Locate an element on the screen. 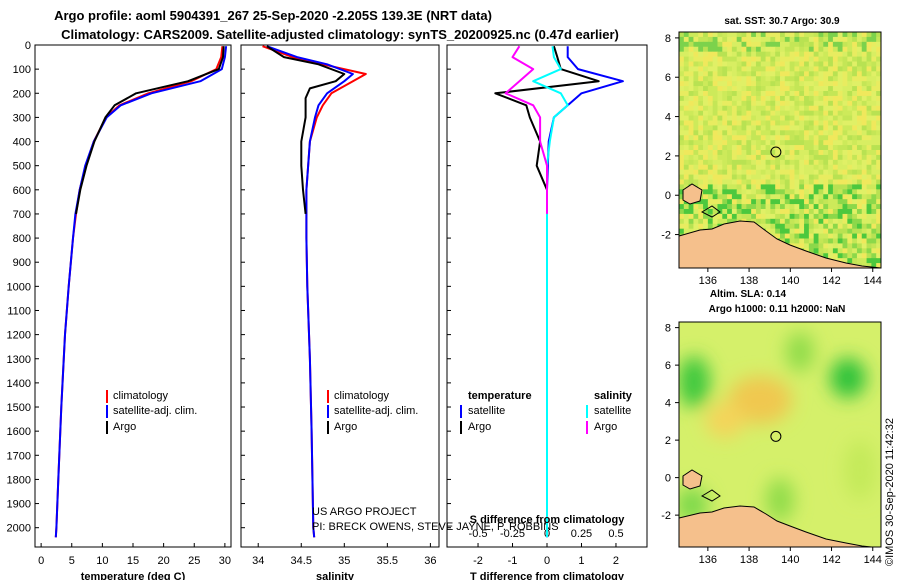 The height and width of the screenshot is (585, 900). depth-tick-label: 1200 is located at coordinates (19, 336).